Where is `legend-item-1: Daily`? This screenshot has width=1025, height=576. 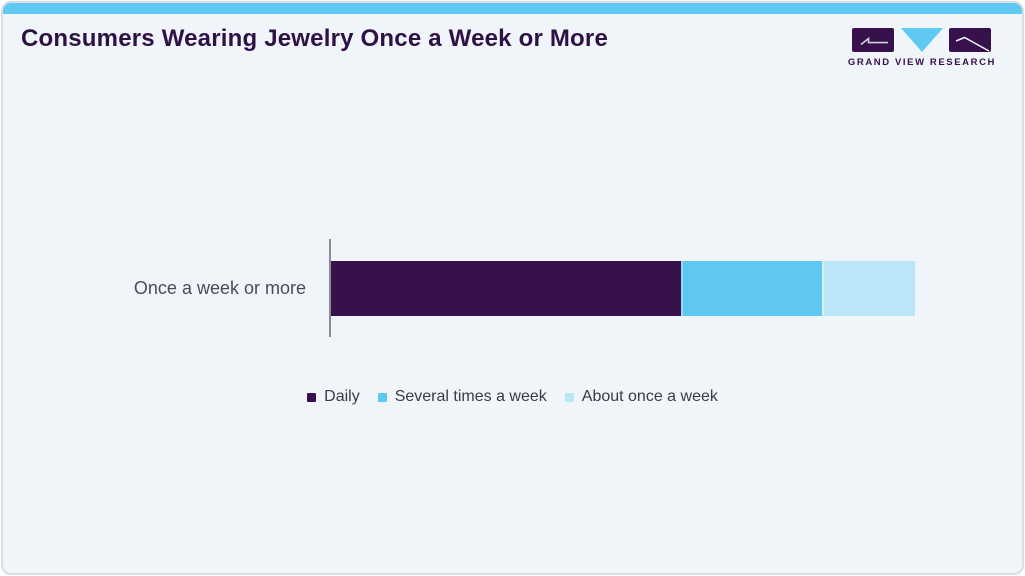
legend-item-1: Daily is located at coordinates (333, 397).